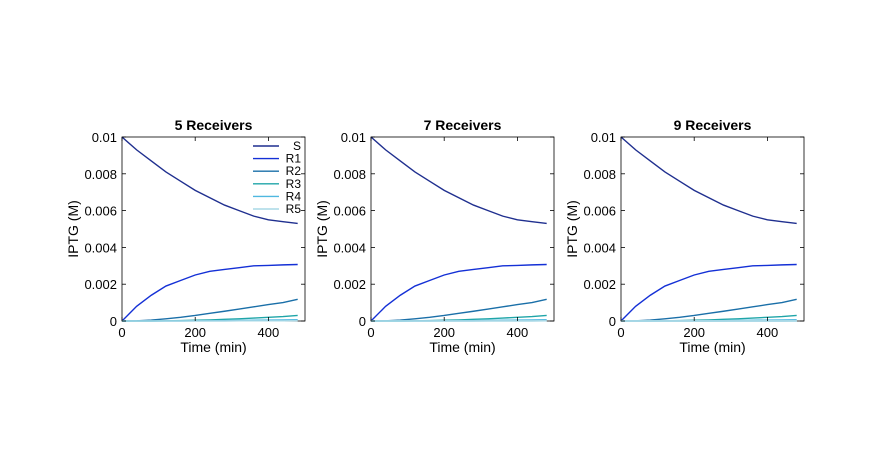 Image resolution: width=890 pixels, height=475 pixels. What do you see at coordinates (294, 159) in the screenshot?
I see `legend-label-R1: R1` at bounding box center [294, 159].